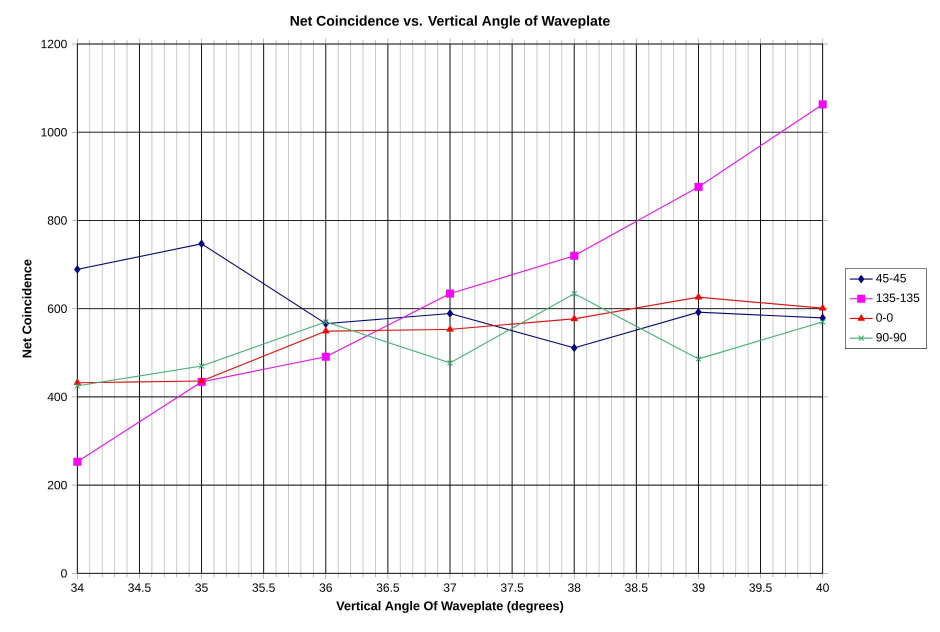 This screenshot has height=632, width=940. I want to click on x-tick-label: 34.5, so click(139, 587).